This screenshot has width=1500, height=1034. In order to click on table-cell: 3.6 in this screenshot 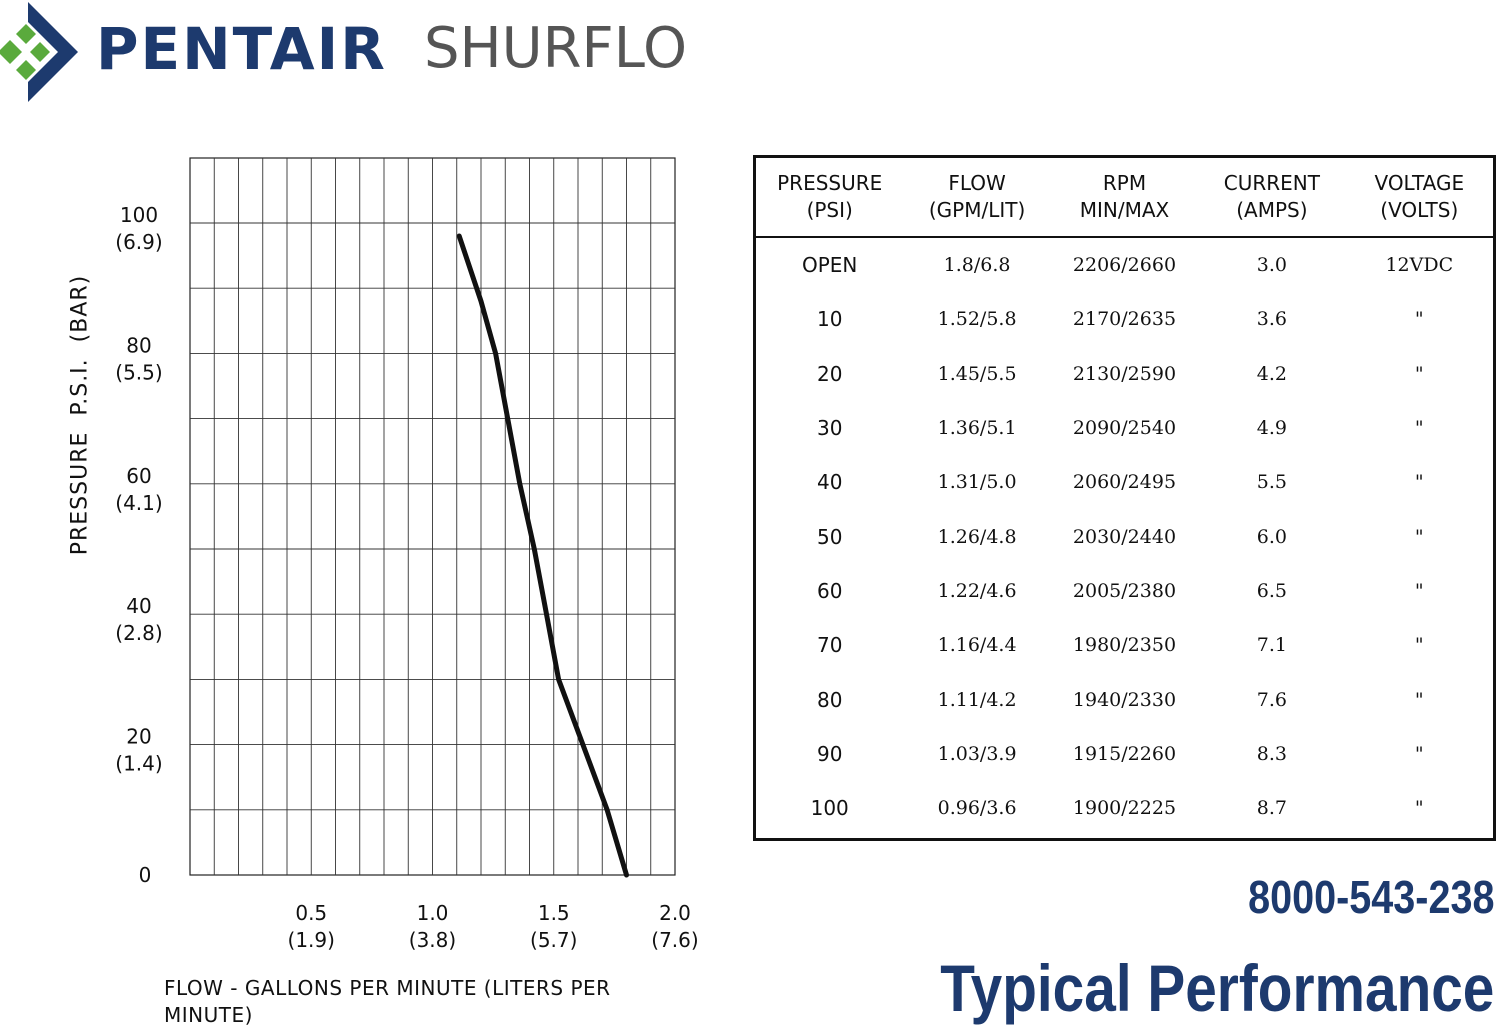, I will do `click(1271, 319)`.